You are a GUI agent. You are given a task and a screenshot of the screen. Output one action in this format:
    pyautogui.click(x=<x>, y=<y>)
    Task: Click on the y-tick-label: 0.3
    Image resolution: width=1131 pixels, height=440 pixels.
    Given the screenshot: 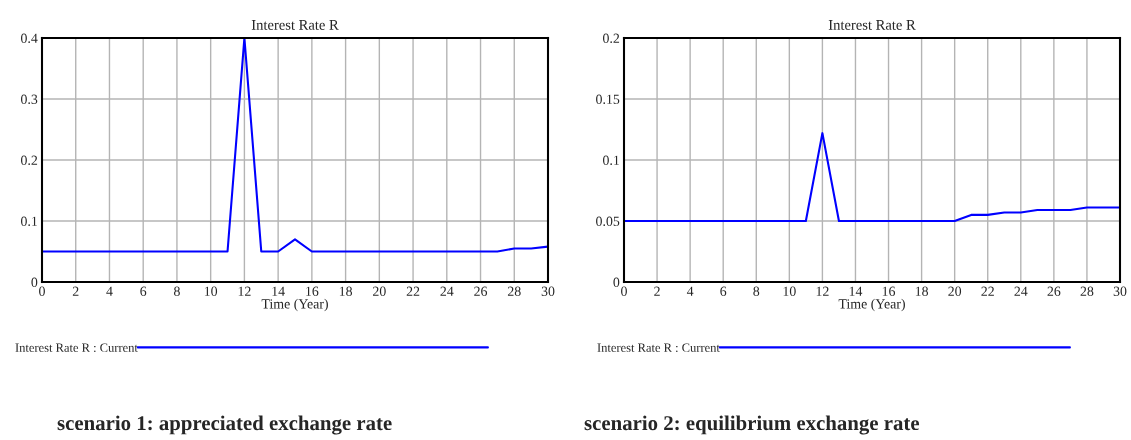 What is the action you would take?
    pyautogui.click(x=29, y=99)
    